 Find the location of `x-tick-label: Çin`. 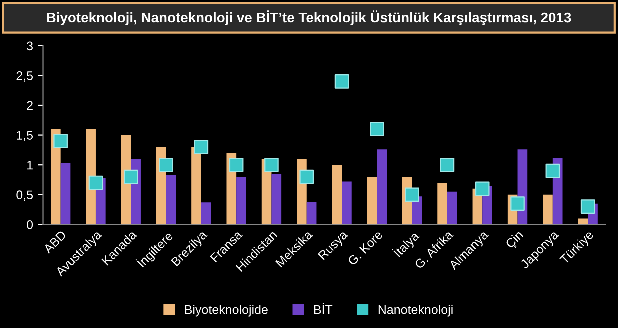

x-tick-label: Çin is located at coordinates (515, 240).